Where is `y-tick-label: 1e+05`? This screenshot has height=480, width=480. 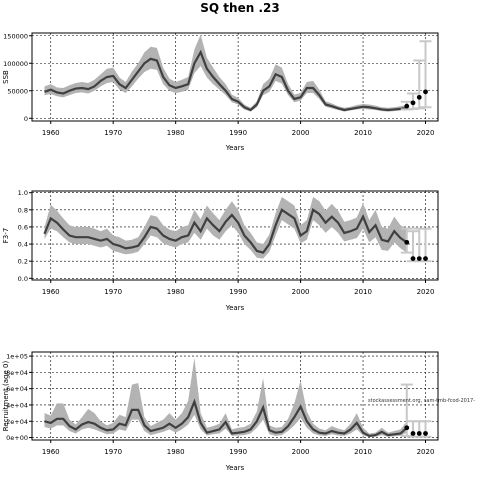
y-tick-label: 1e+05 is located at coordinates (17, 357).